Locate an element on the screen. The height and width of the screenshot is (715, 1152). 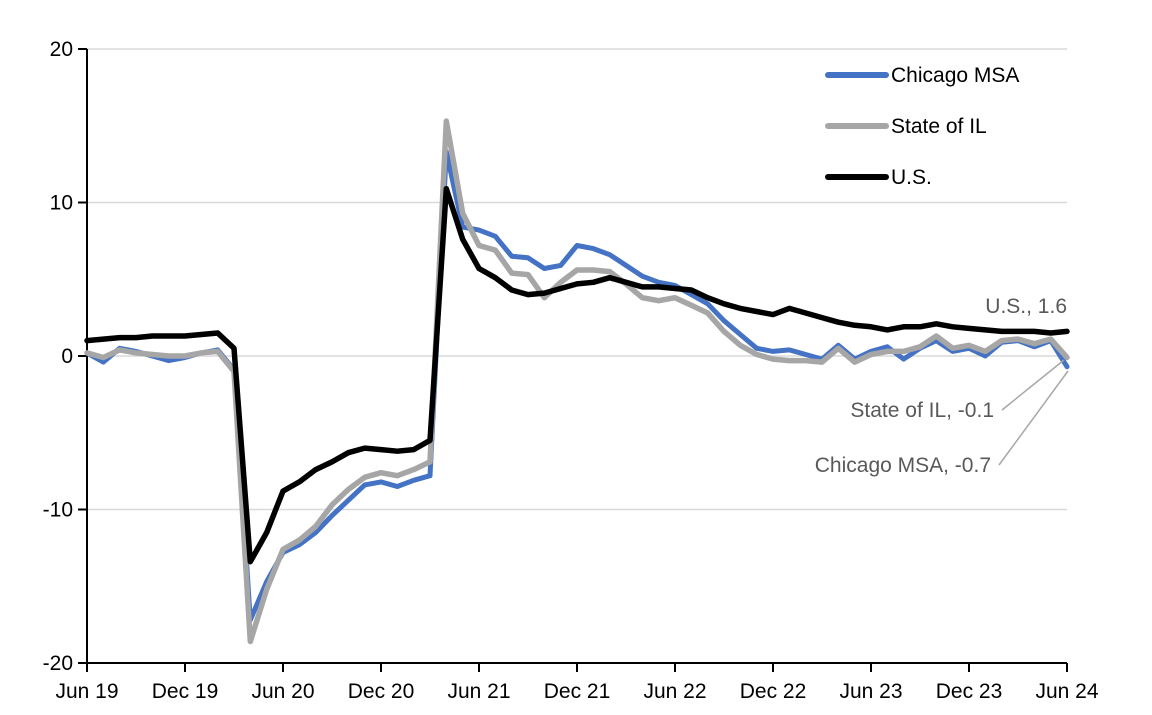
legend-label: Chicago MSA is located at coordinates (955, 75).